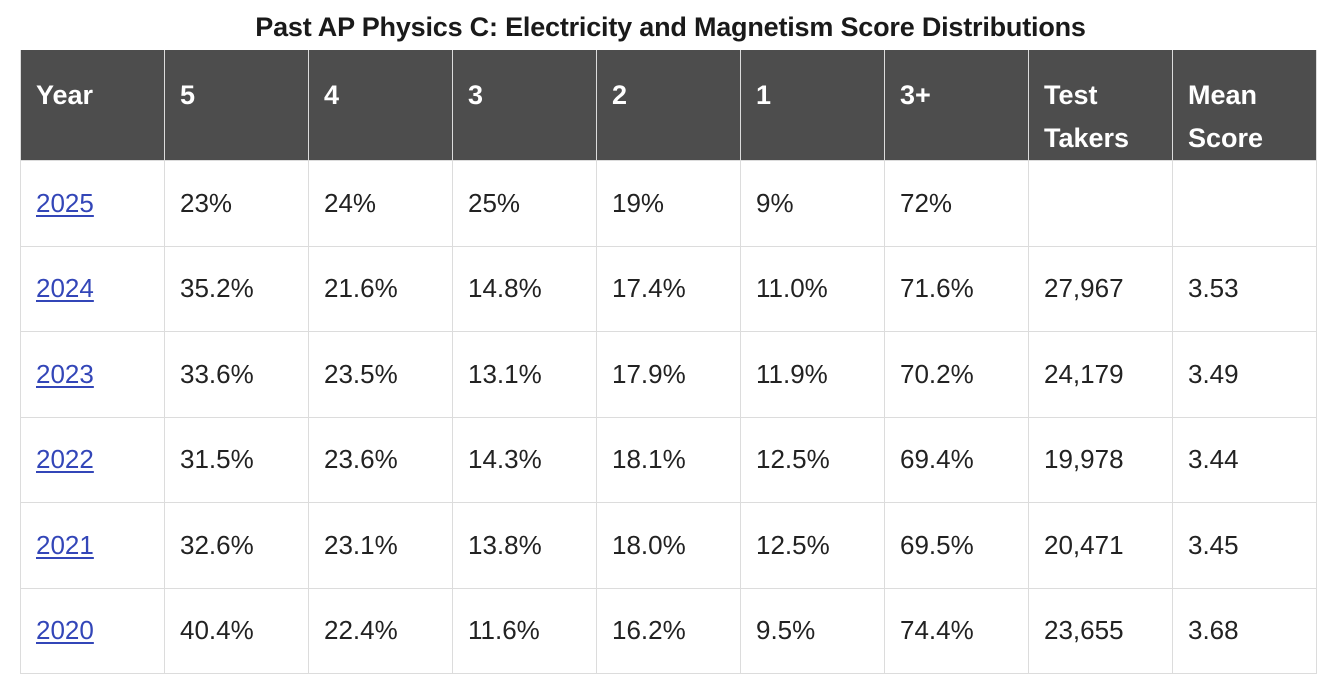 Image resolution: width=1341 pixels, height=689 pixels. What do you see at coordinates (380, 374) in the screenshot?
I see `score-4-cell: 23.5%` at bounding box center [380, 374].